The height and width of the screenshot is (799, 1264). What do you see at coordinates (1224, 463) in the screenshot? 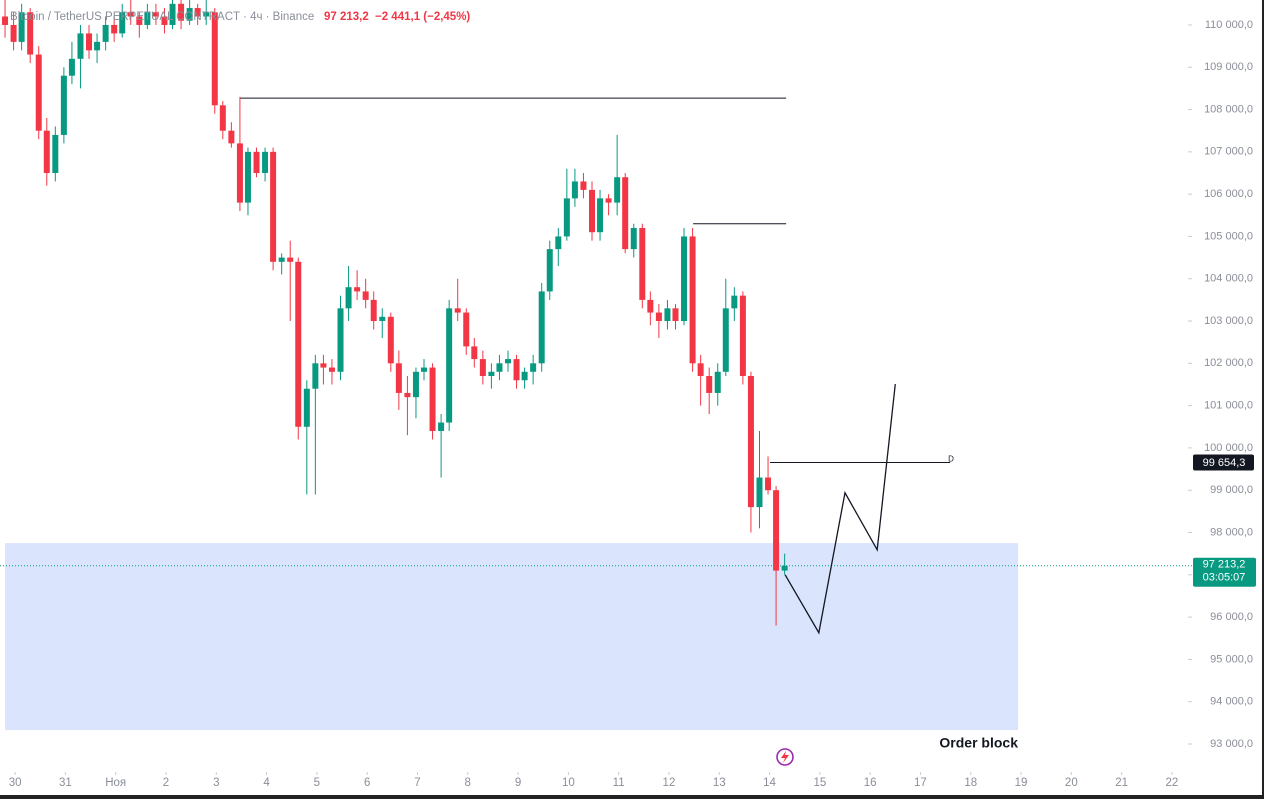
I see `level-price-label: 99 654,3` at bounding box center [1224, 463].